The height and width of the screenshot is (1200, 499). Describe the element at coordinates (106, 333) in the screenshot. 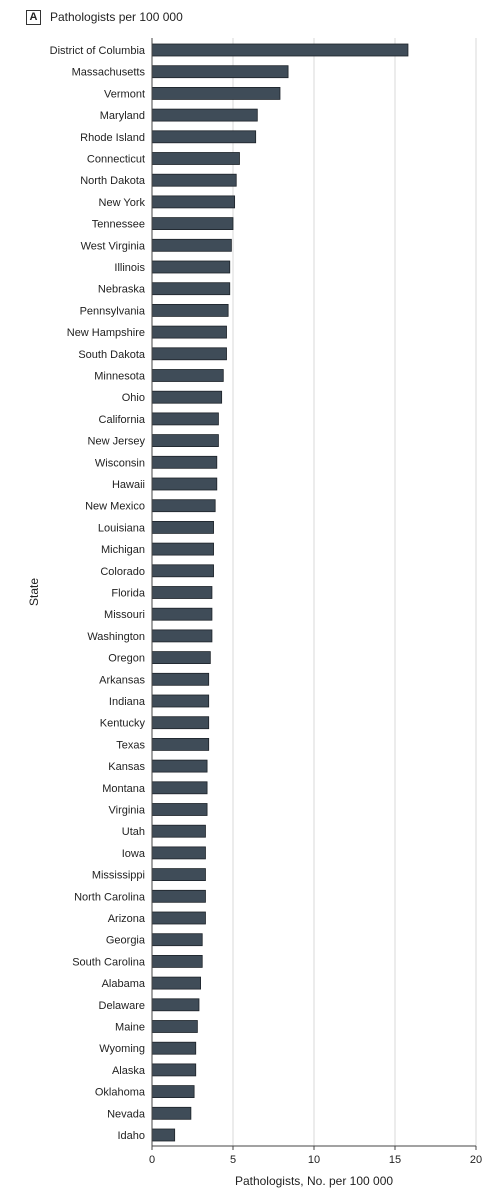

I see `category-label-new-hampshire: New Hampshire` at that location.